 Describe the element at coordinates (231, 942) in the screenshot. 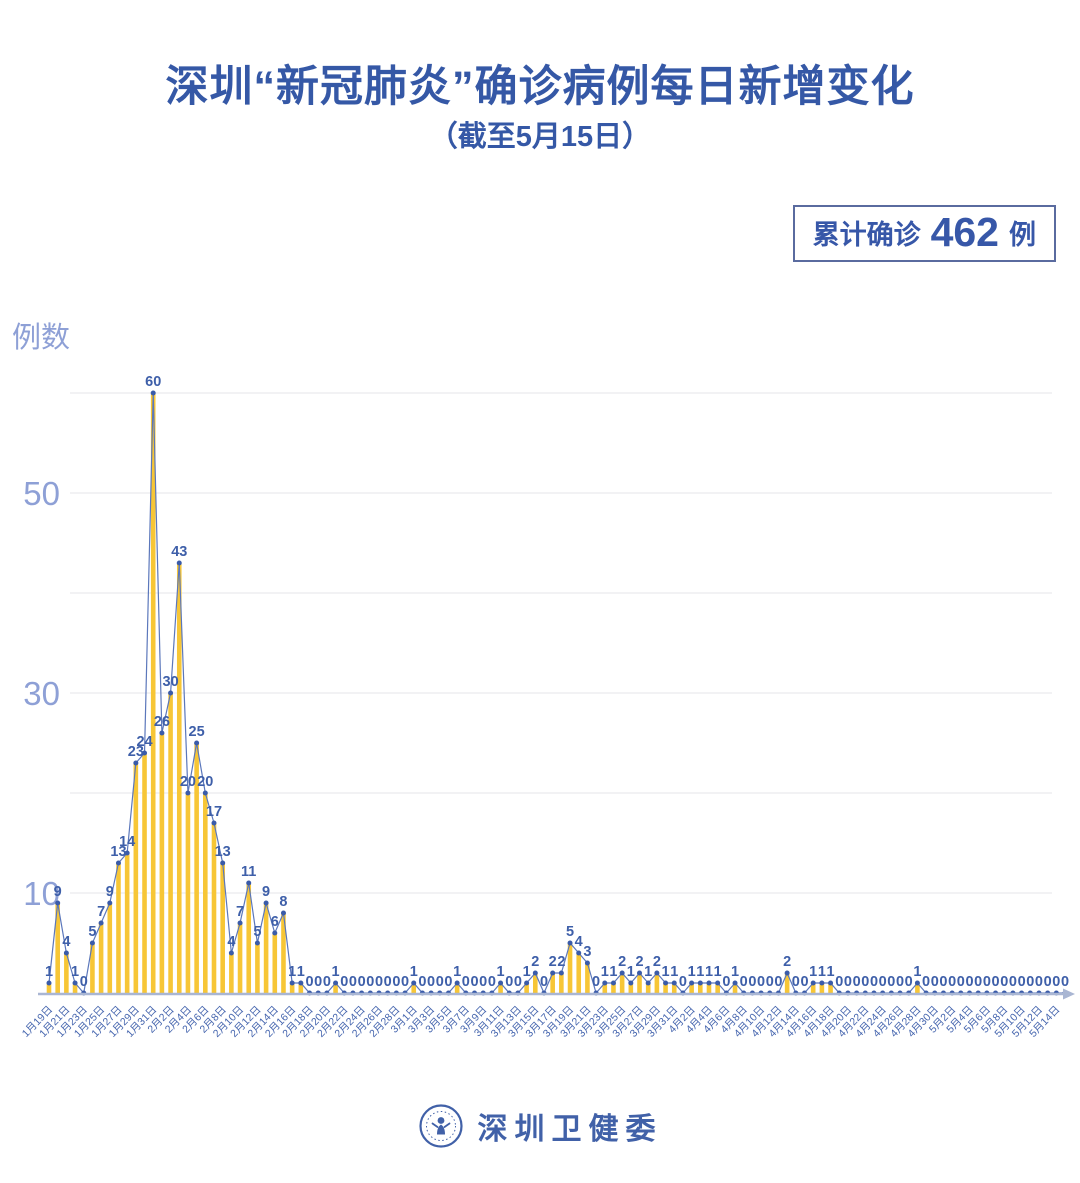

I see `data-point-label: 4` at that location.